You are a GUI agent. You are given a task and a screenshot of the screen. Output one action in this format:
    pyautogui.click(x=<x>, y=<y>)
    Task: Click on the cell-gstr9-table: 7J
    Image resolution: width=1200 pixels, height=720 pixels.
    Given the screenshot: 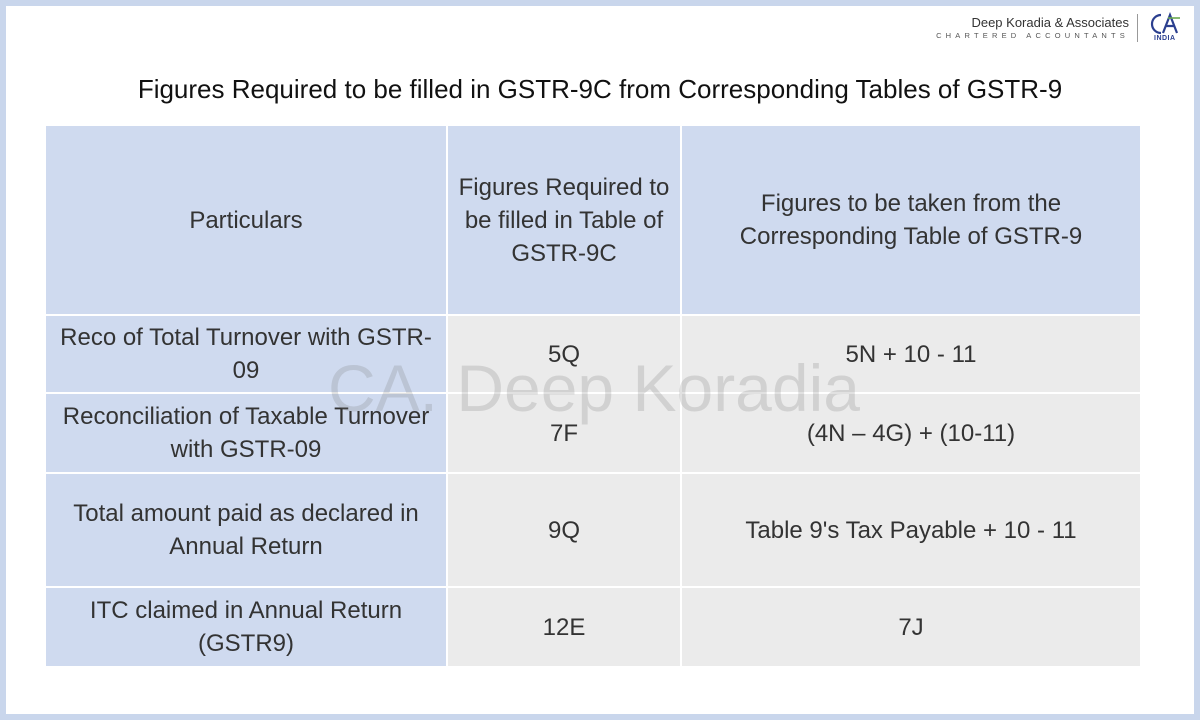 What is the action you would take?
    pyautogui.click(x=911, y=627)
    